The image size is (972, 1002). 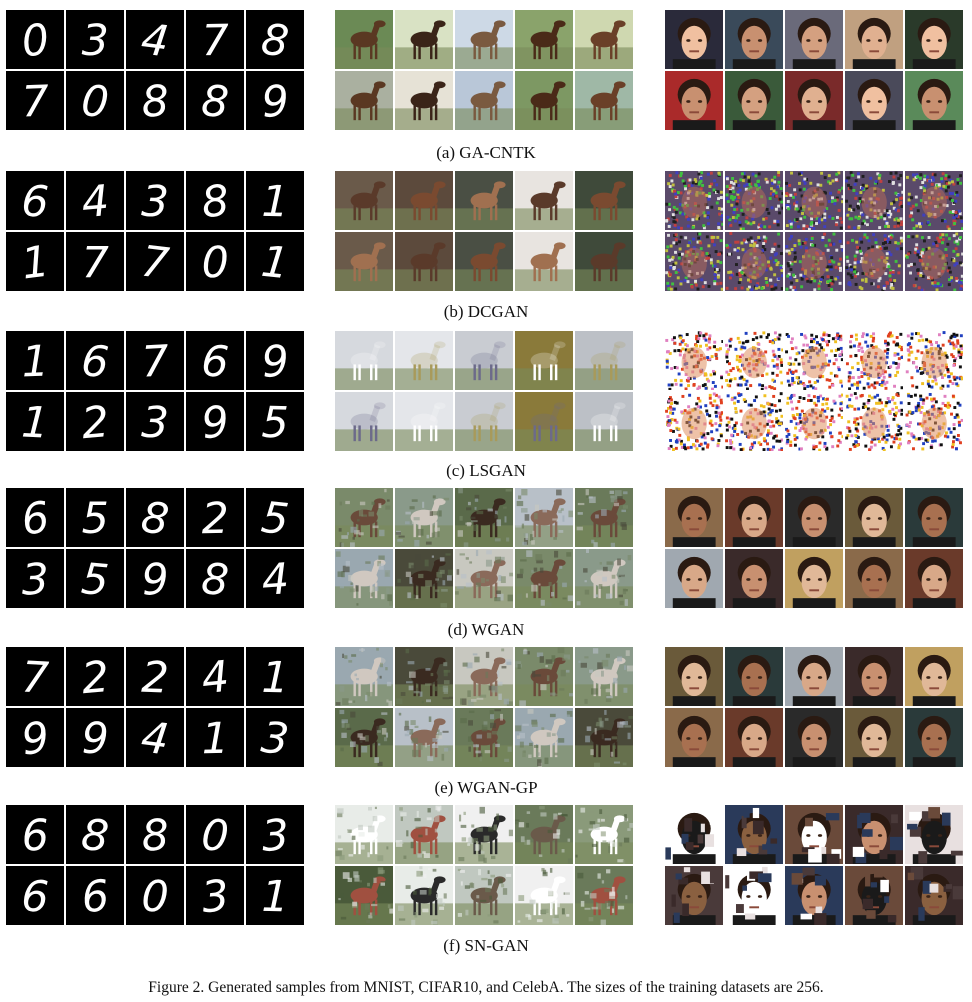 What do you see at coordinates (275, 422) in the screenshot?
I see `digit-sample-image: 5` at bounding box center [275, 422].